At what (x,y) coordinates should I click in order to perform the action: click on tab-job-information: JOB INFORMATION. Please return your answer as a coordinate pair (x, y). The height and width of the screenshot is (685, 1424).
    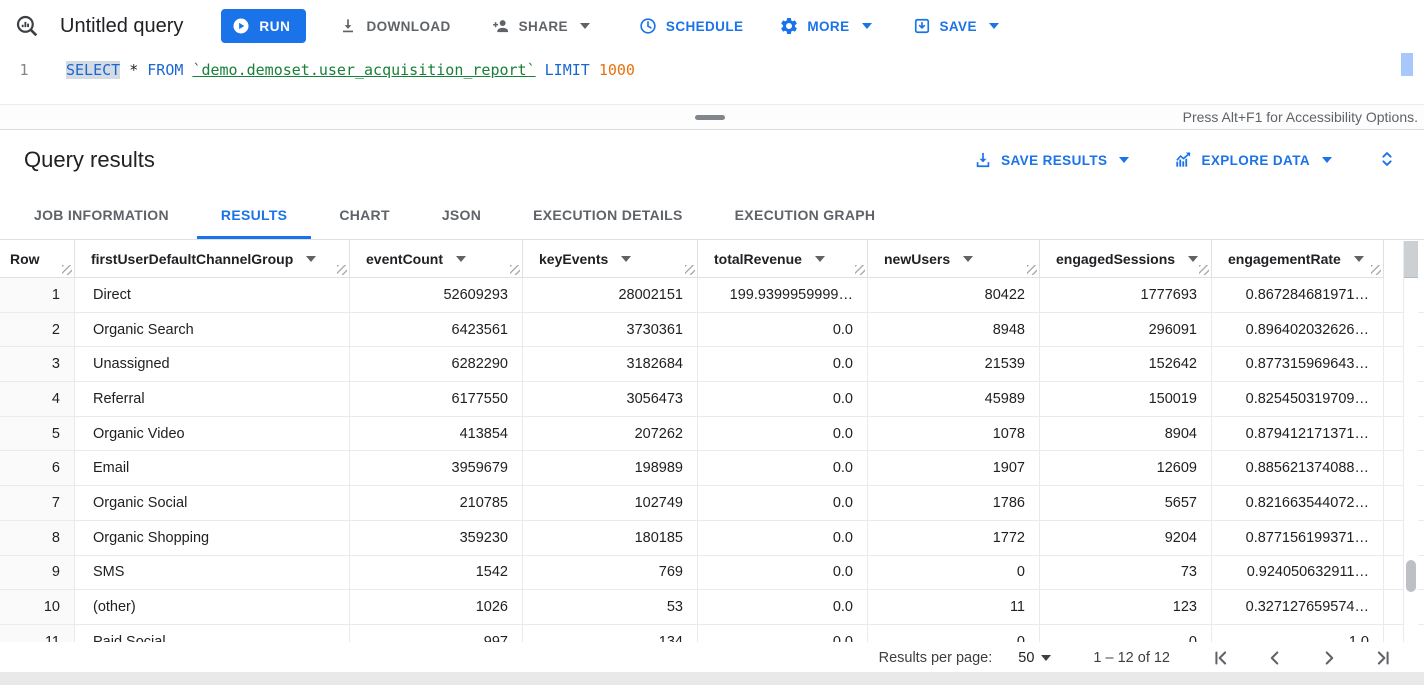
    Looking at the image, I should click on (101, 214).